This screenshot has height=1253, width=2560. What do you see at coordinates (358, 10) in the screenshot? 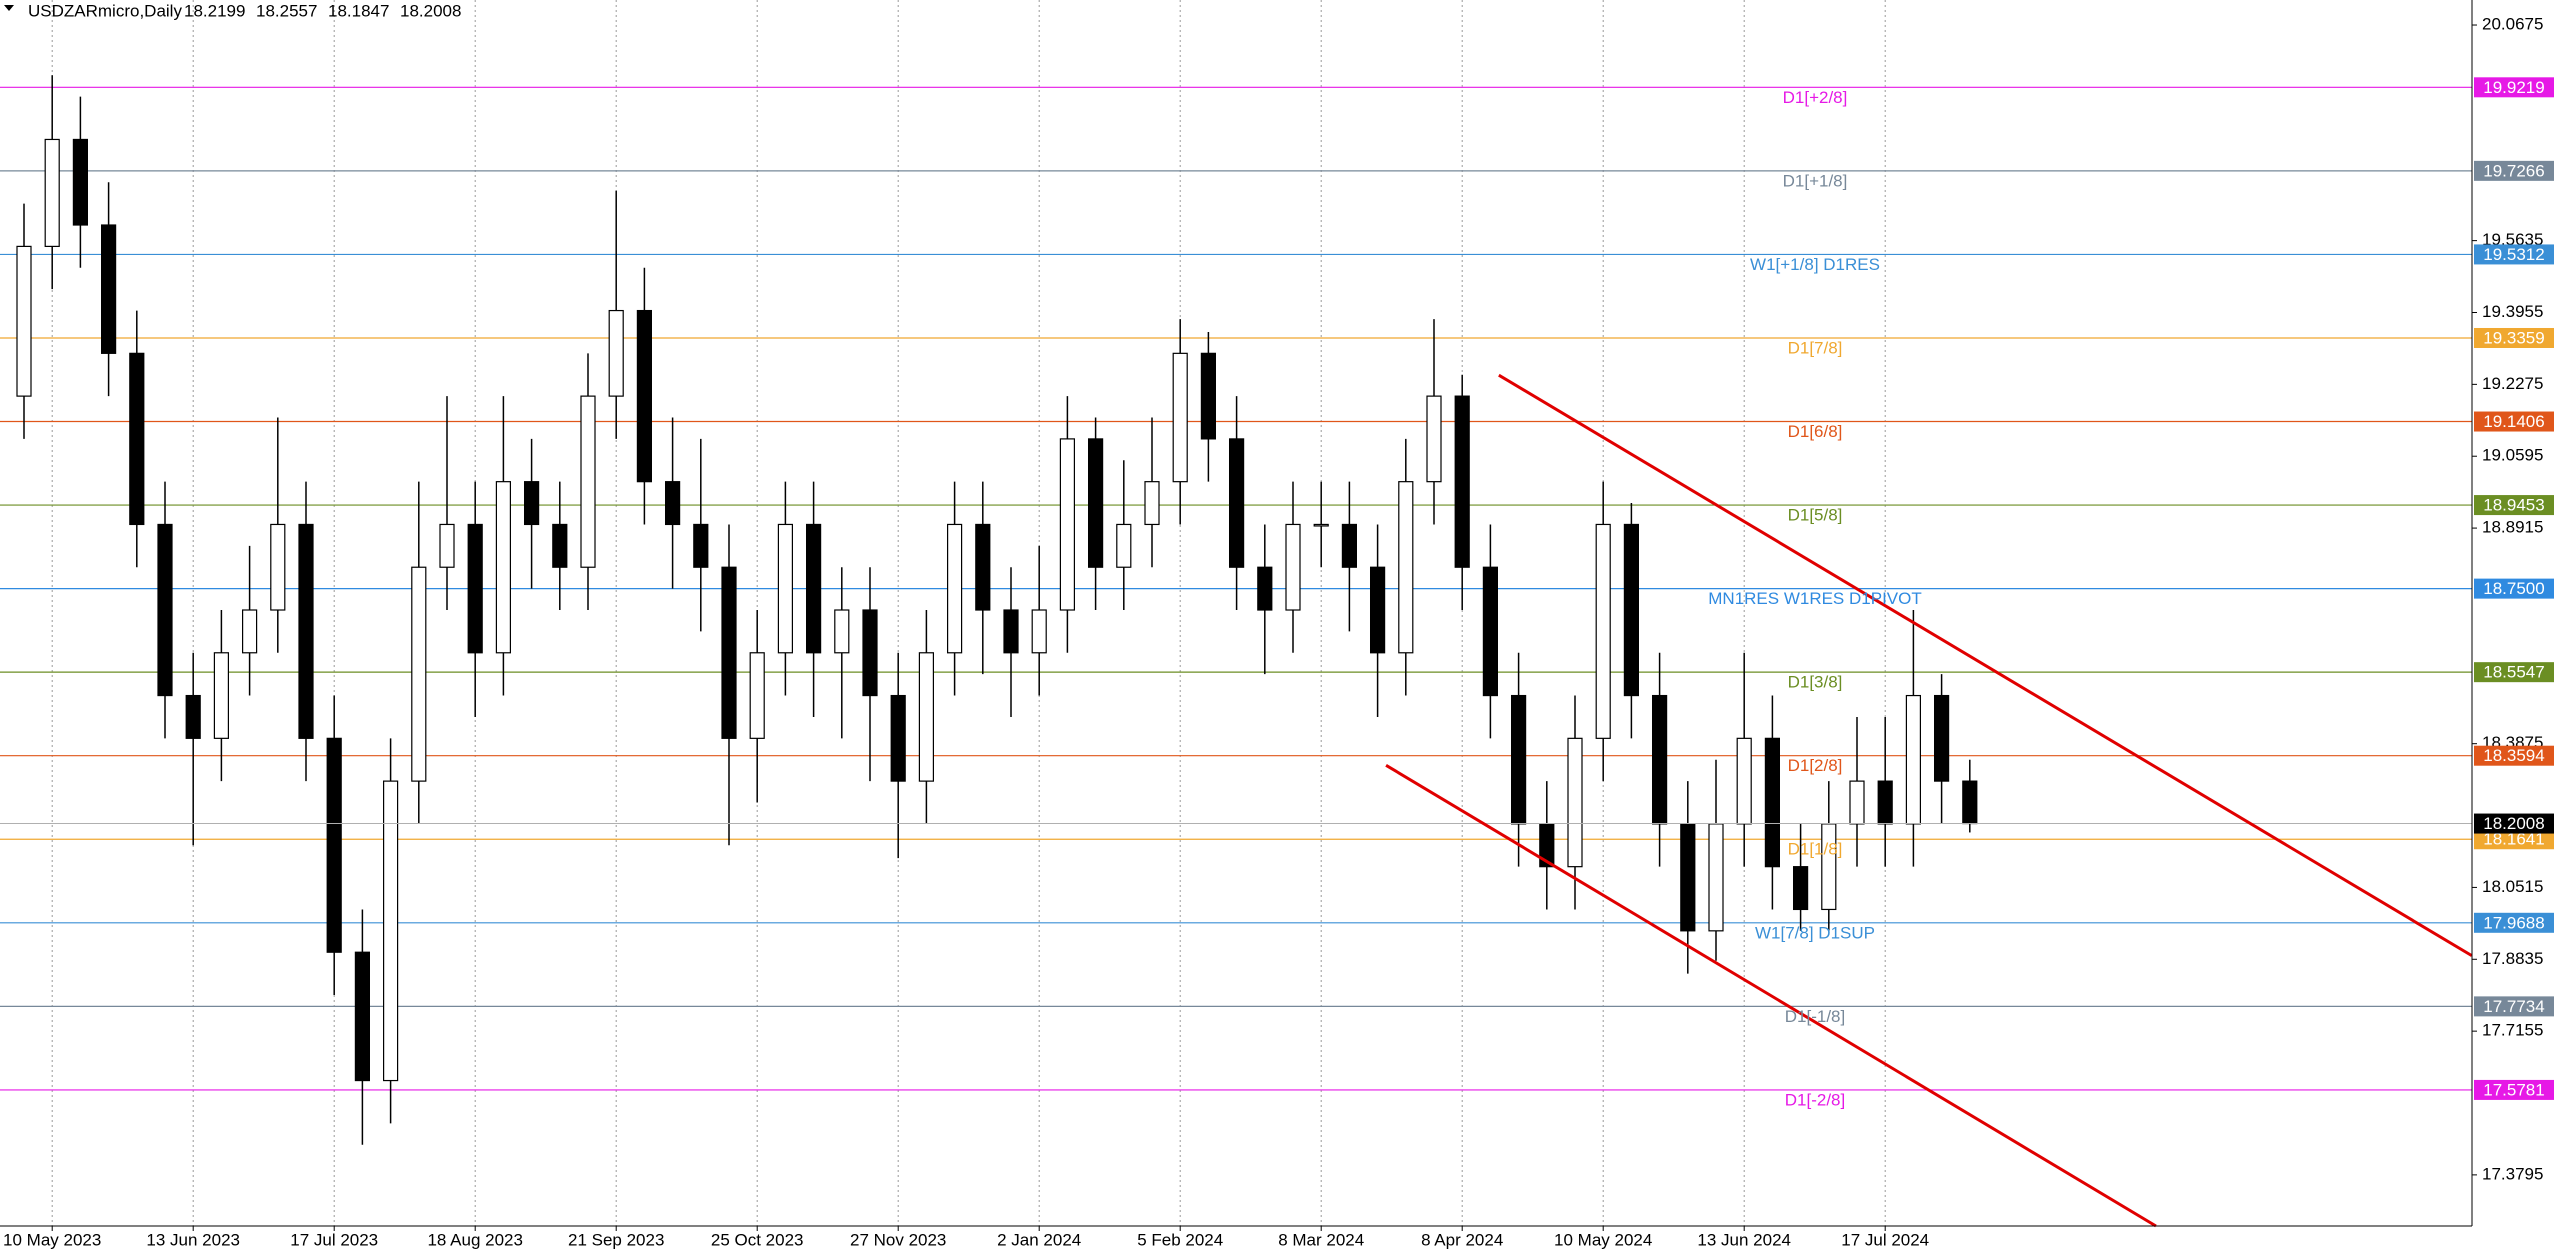
I see `header-low: 18.1847` at bounding box center [358, 10].